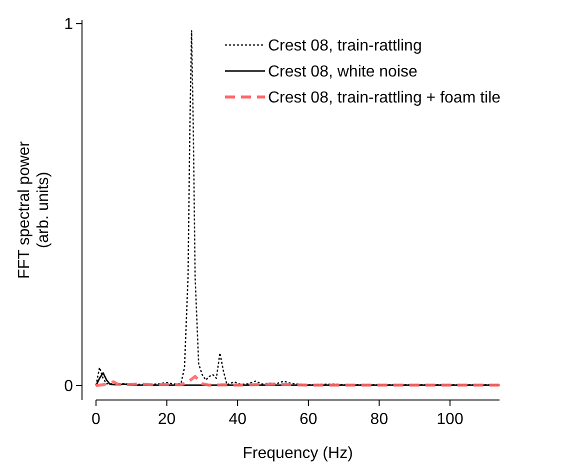 This screenshot has width=580, height=472. What do you see at coordinates (237, 419) in the screenshot?
I see `x-tick-label: 40` at bounding box center [237, 419].